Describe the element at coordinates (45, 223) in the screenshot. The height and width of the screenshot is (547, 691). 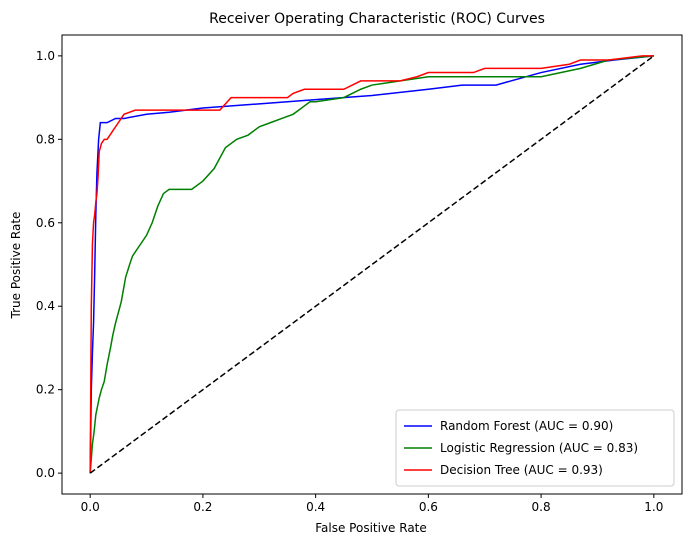
I see `y-tick-label: 0.6` at that location.